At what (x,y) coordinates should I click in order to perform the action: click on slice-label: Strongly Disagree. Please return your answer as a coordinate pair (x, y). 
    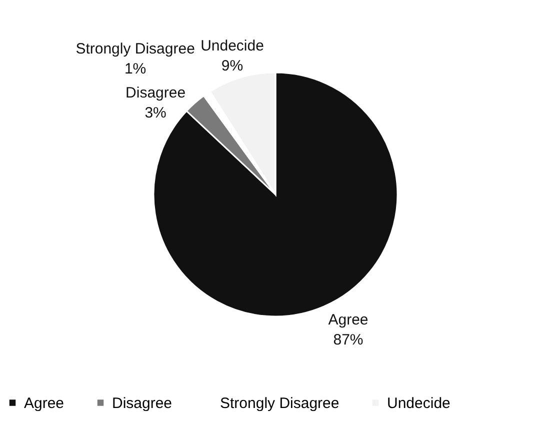
    Looking at the image, I should click on (135, 49).